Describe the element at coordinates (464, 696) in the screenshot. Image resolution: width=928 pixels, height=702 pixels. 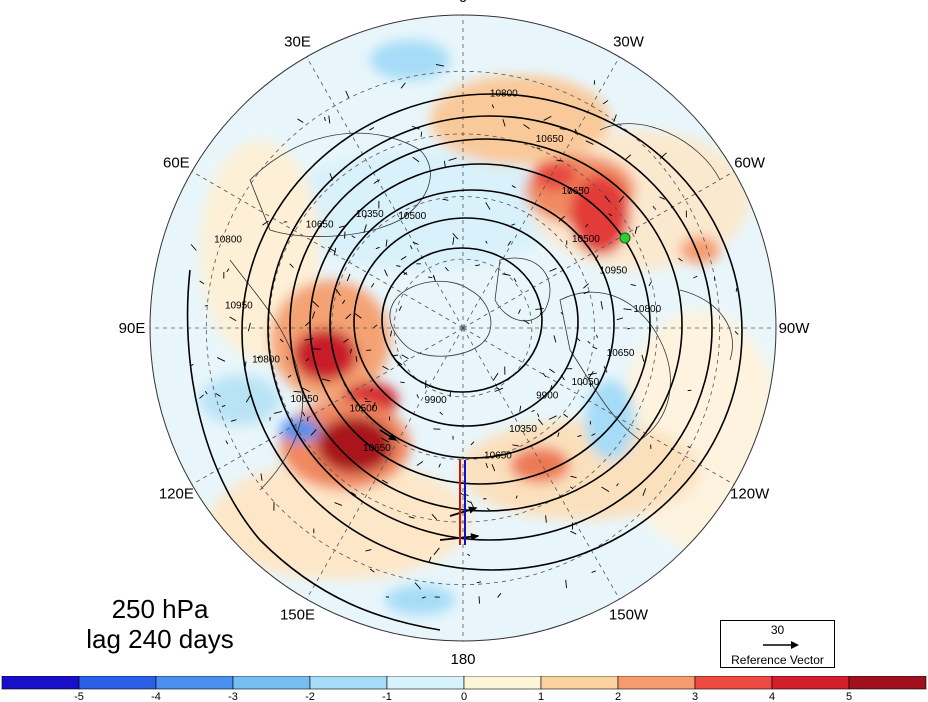
I see `colorbar-tick-label: 0` at that location.